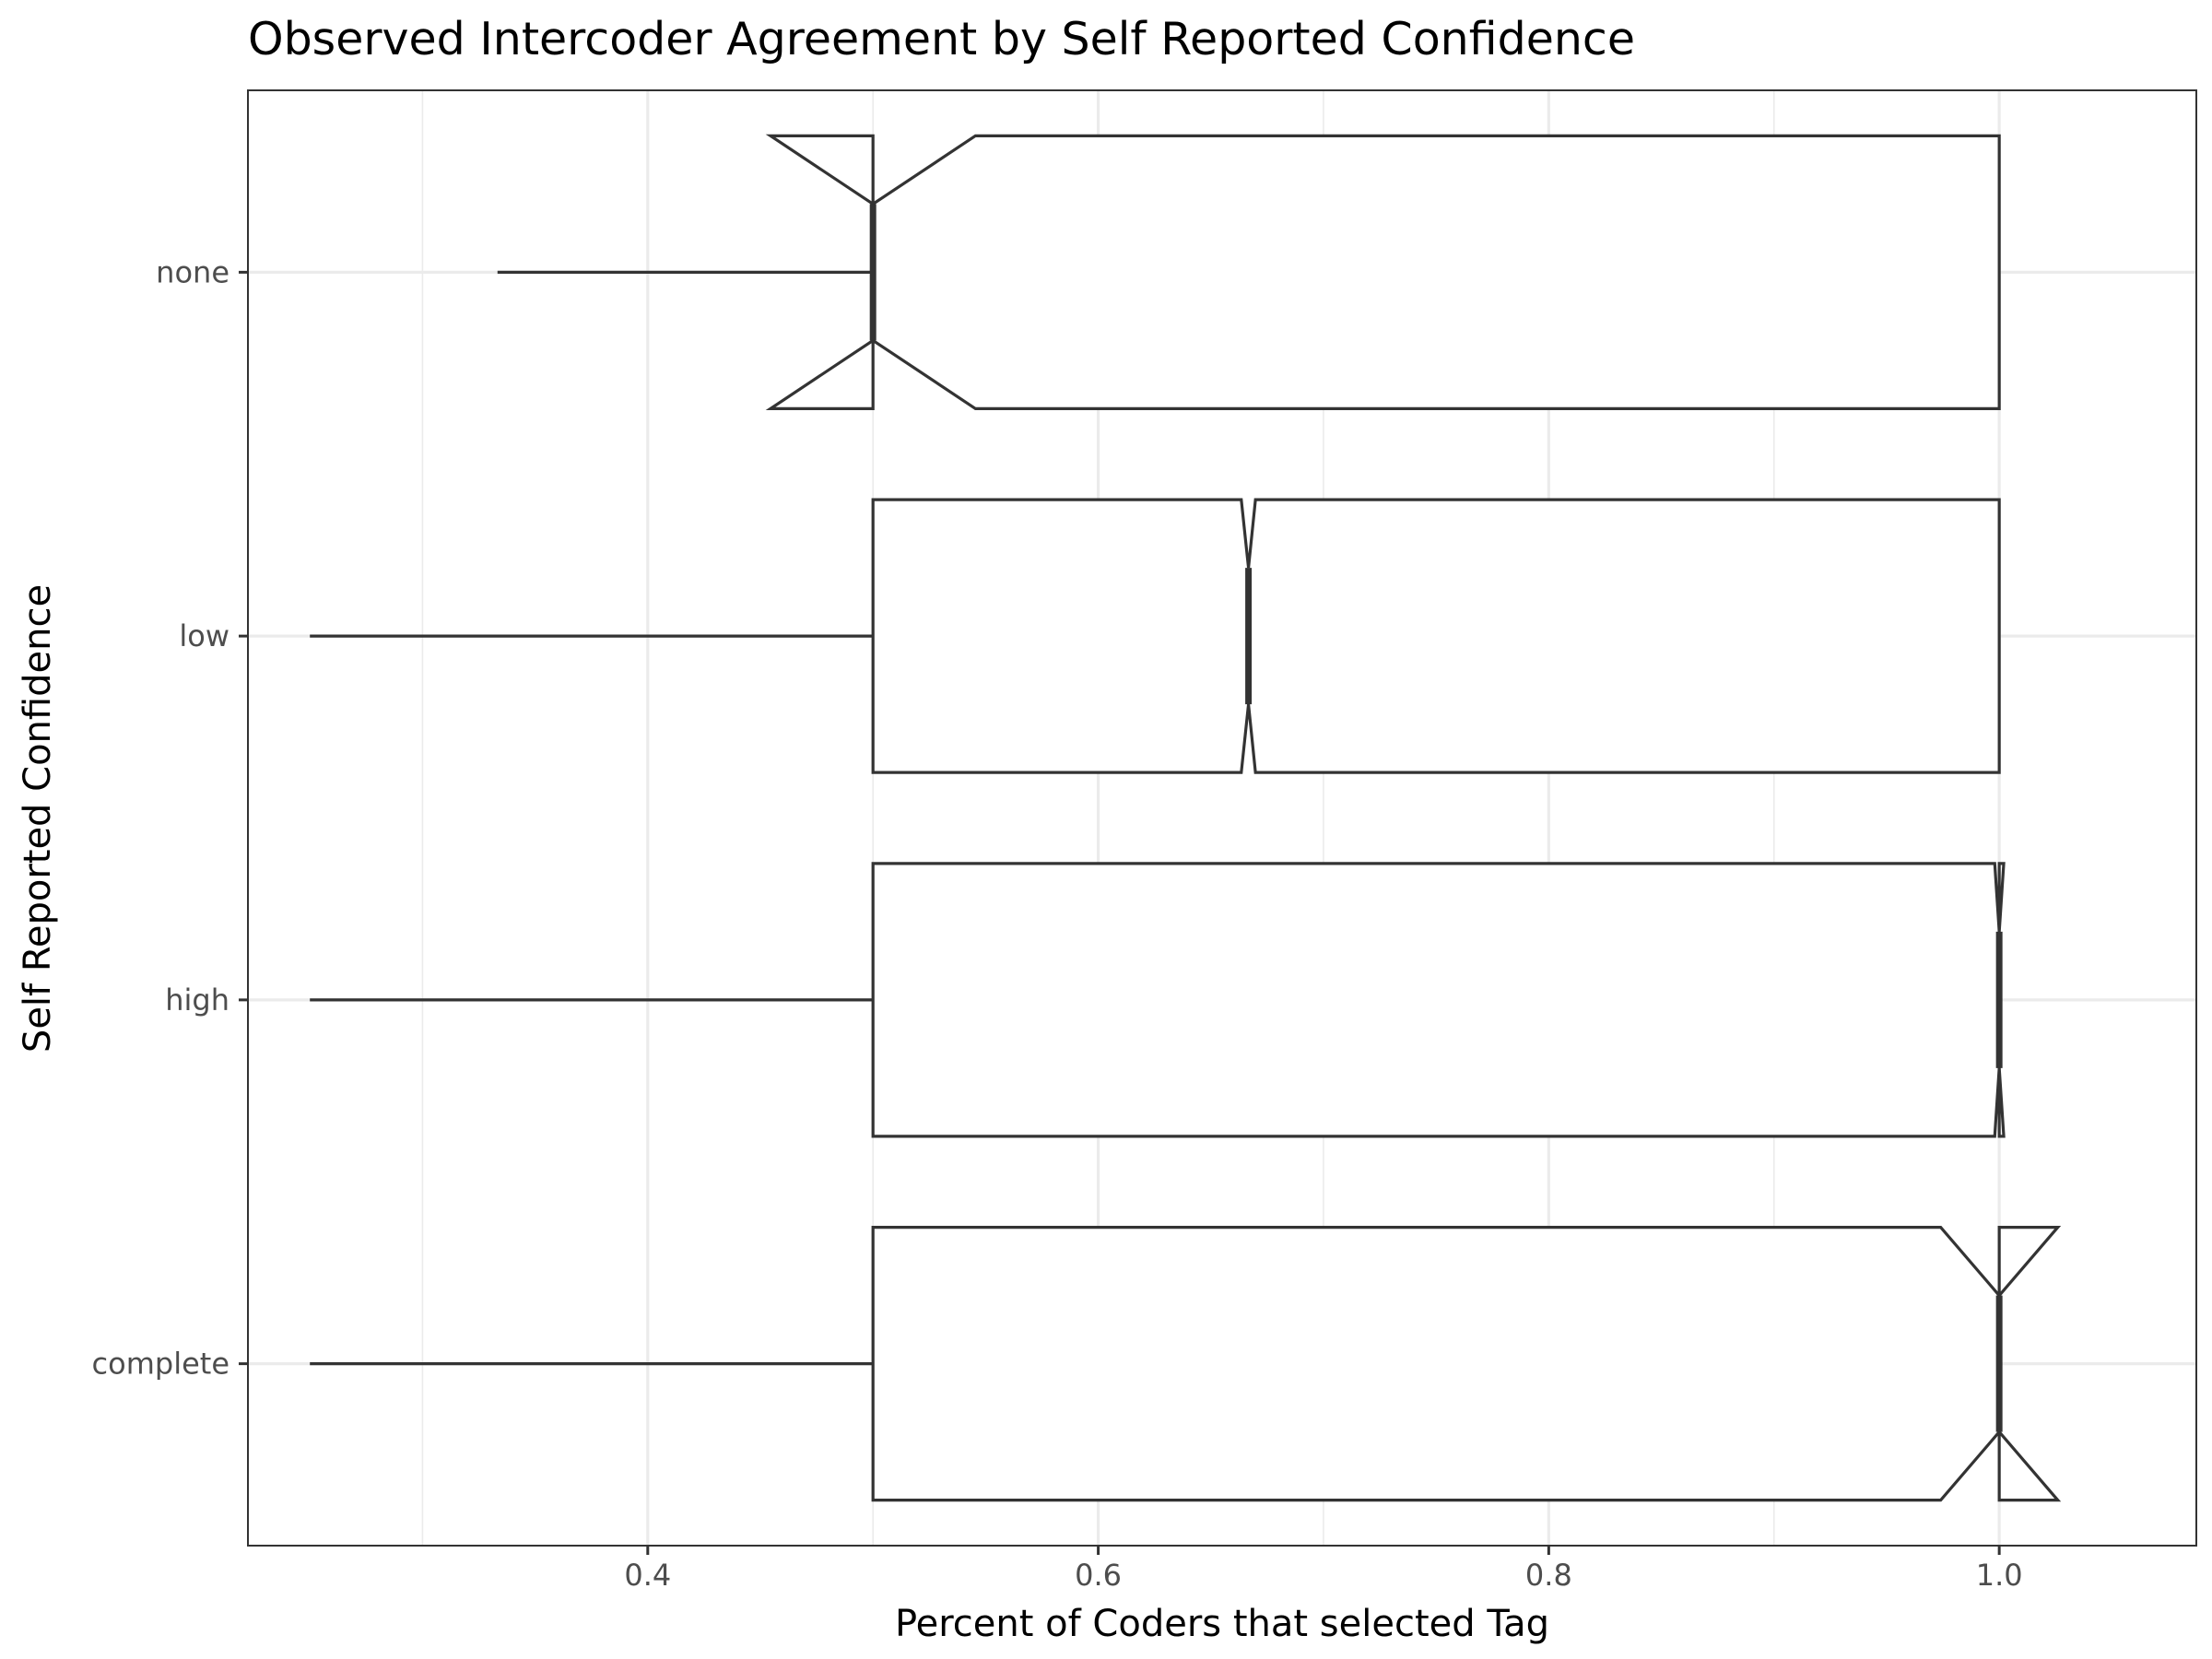 The width and height of the screenshot is (2212, 1659). I want to click on y-axis-title: Self Reported Confidence, so click(38, 818).